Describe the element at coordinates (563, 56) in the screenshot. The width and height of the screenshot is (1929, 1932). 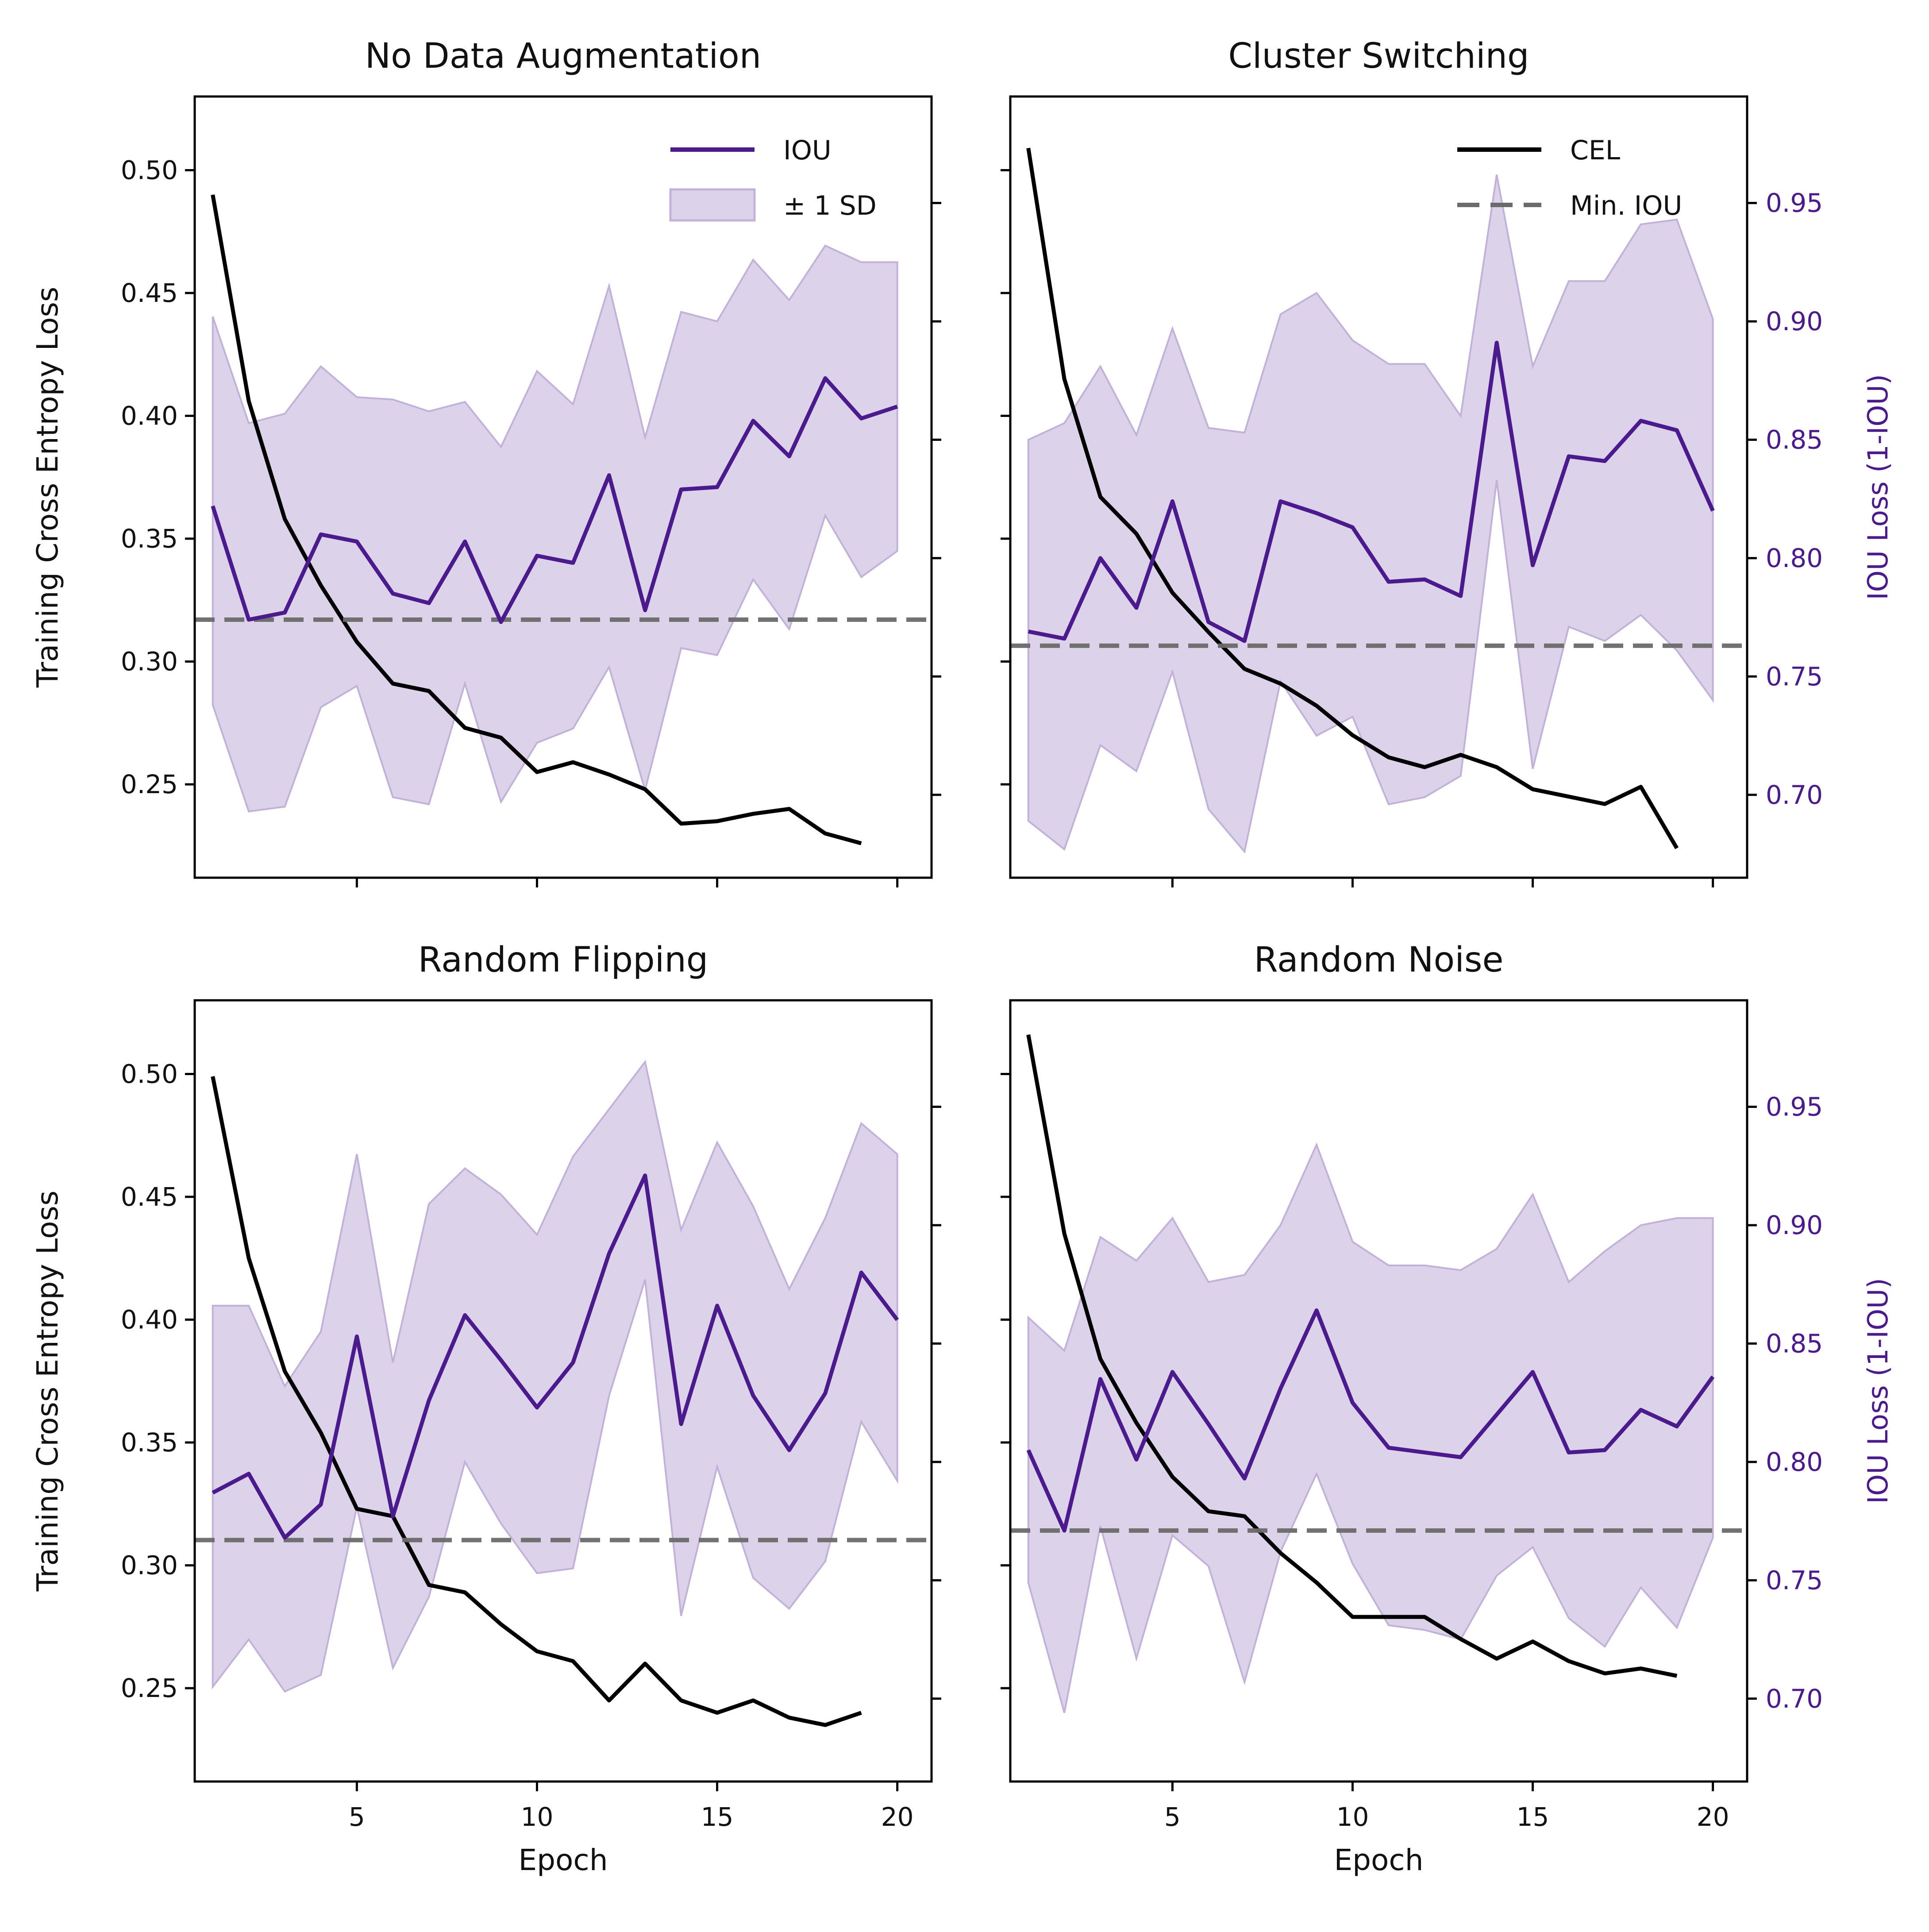
I see `panel-title: No Data Augmentation` at that location.